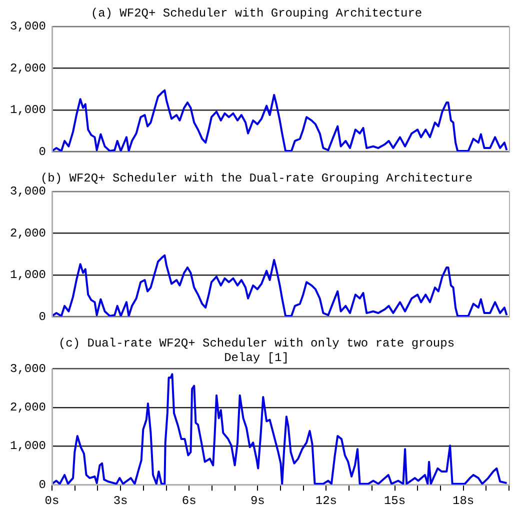 This screenshot has height=513, width=519. Describe the element at coordinates (256, 357) in the screenshot. I see `chart-subtitle: Delay [1]` at that location.